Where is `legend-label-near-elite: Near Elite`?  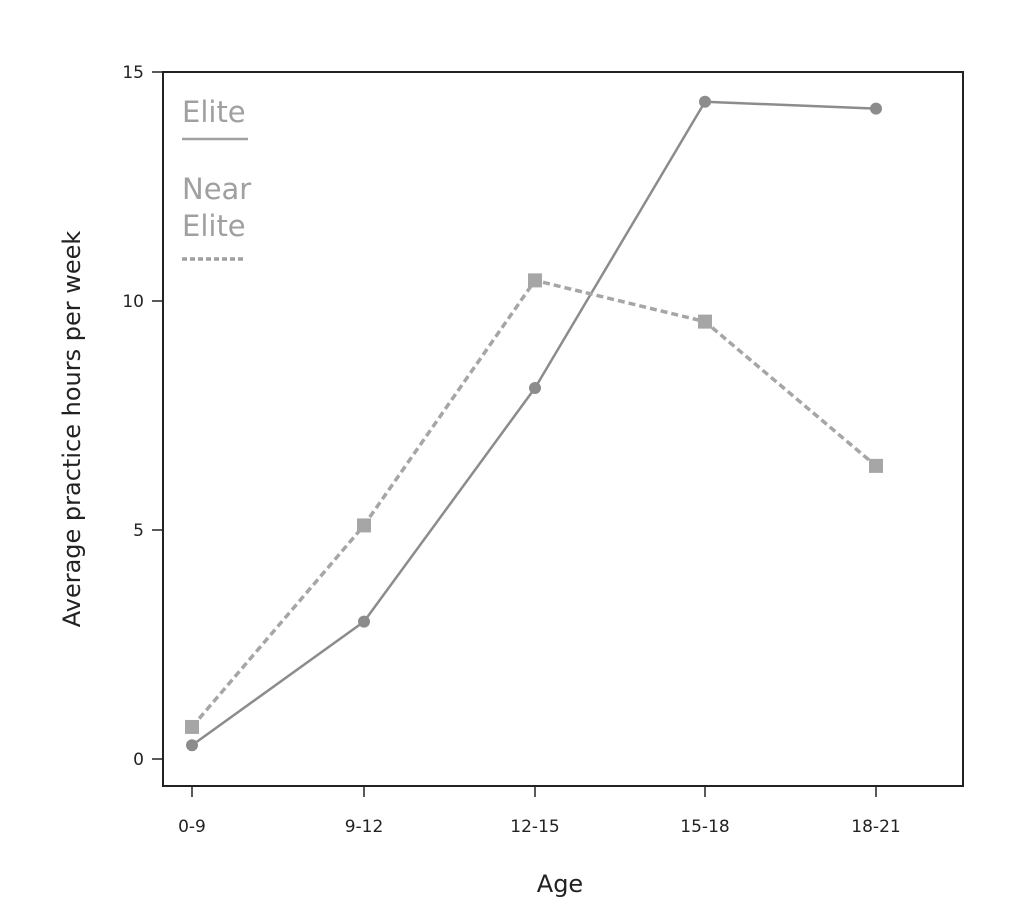 legend-label-near-elite: Near Elite is located at coordinates (216, 207).